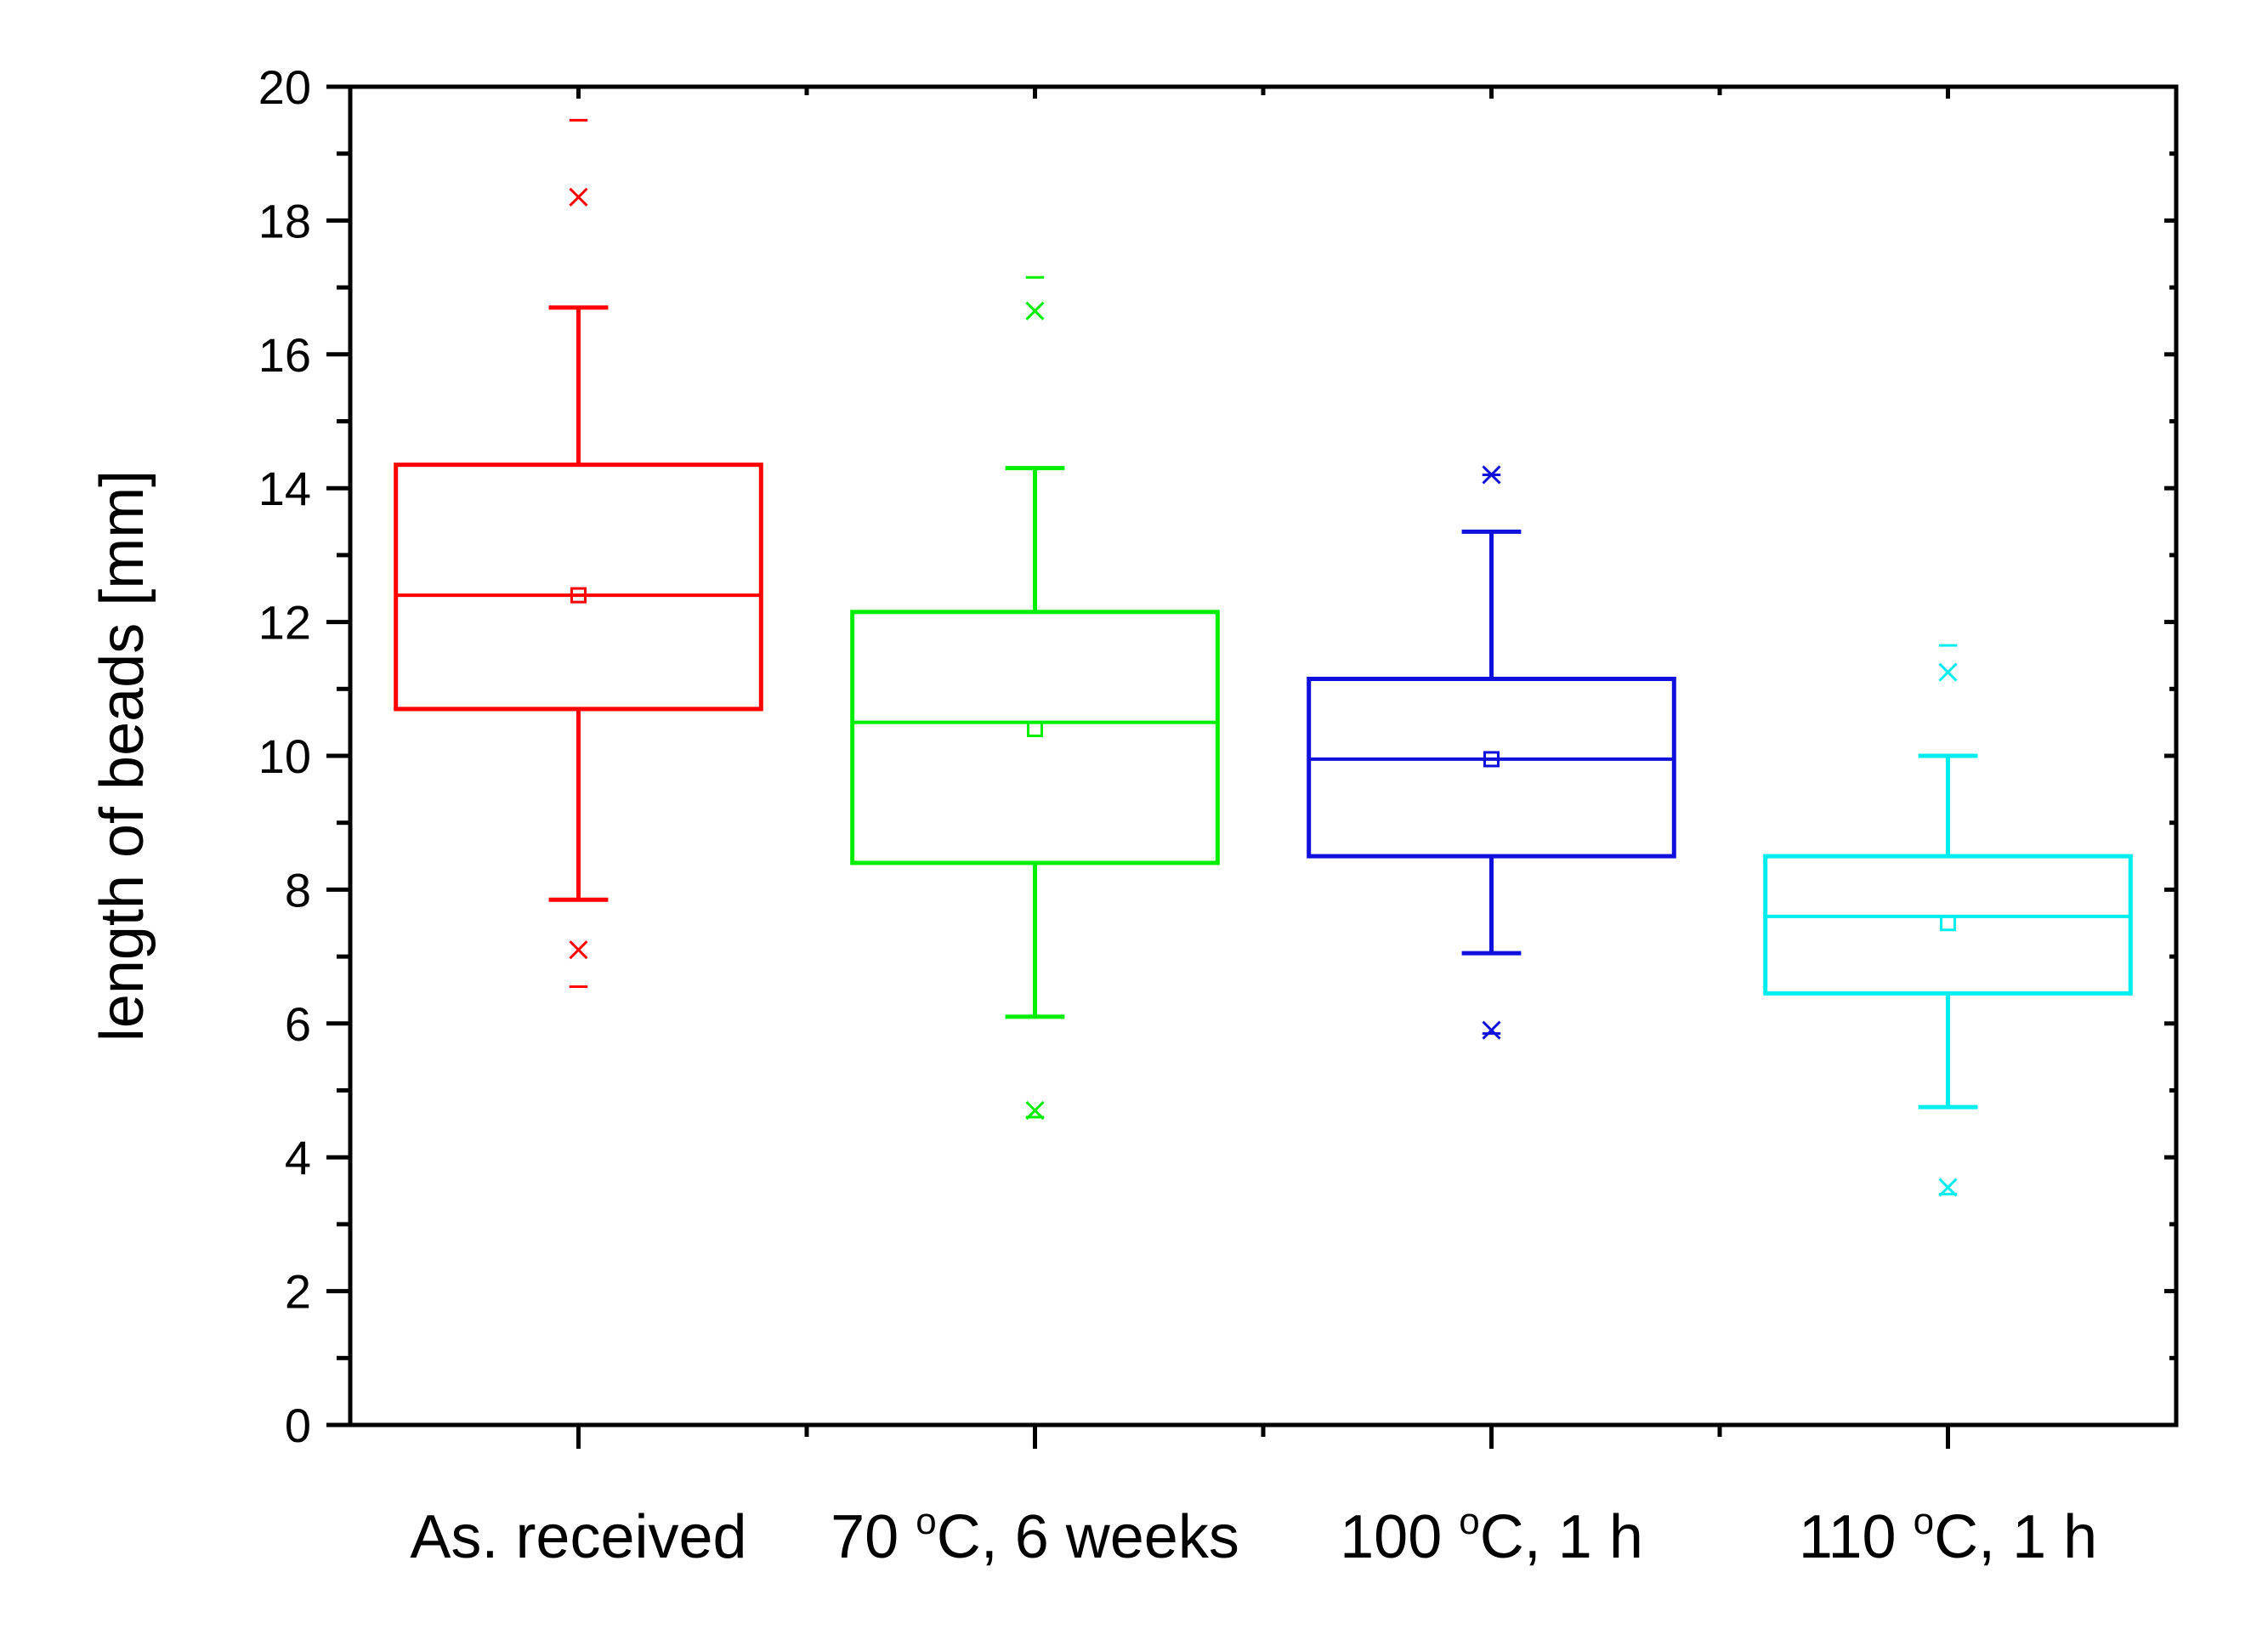 The width and height of the screenshot is (2268, 1646). I want to click on y-tick-label: 8, so click(298, 890).